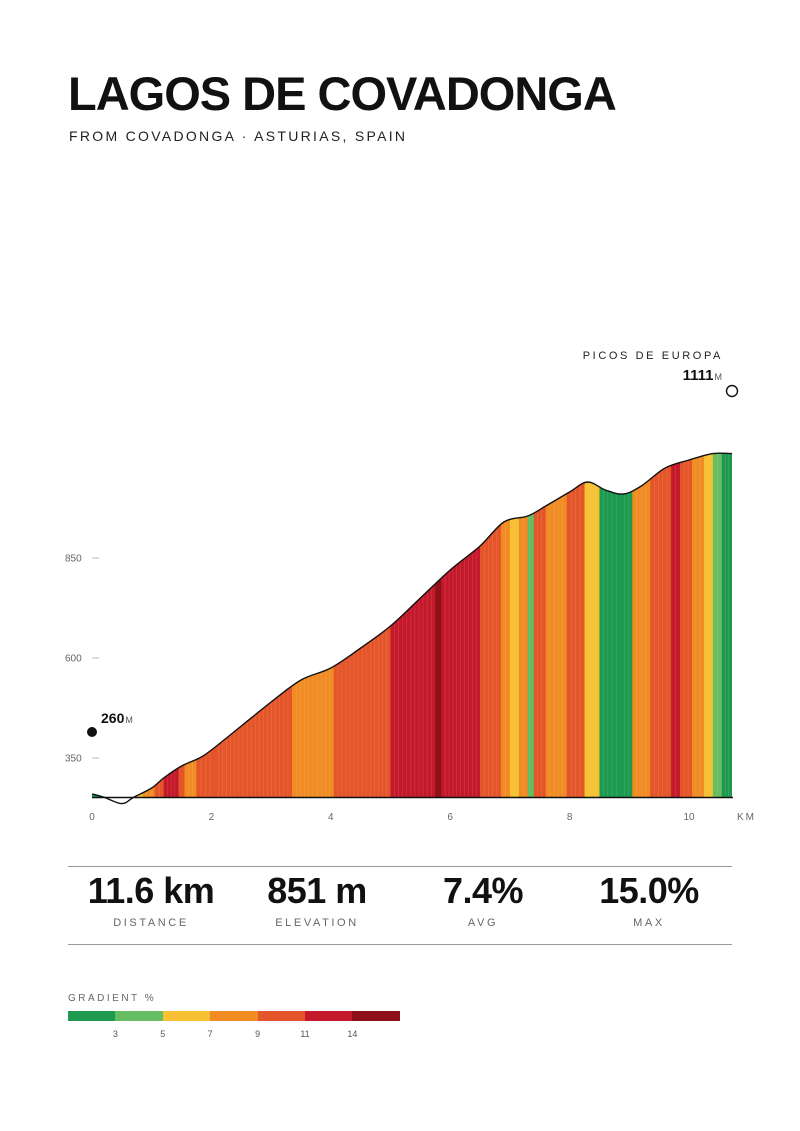  I want to click on stats-bottom-rule, so click(400, 944).